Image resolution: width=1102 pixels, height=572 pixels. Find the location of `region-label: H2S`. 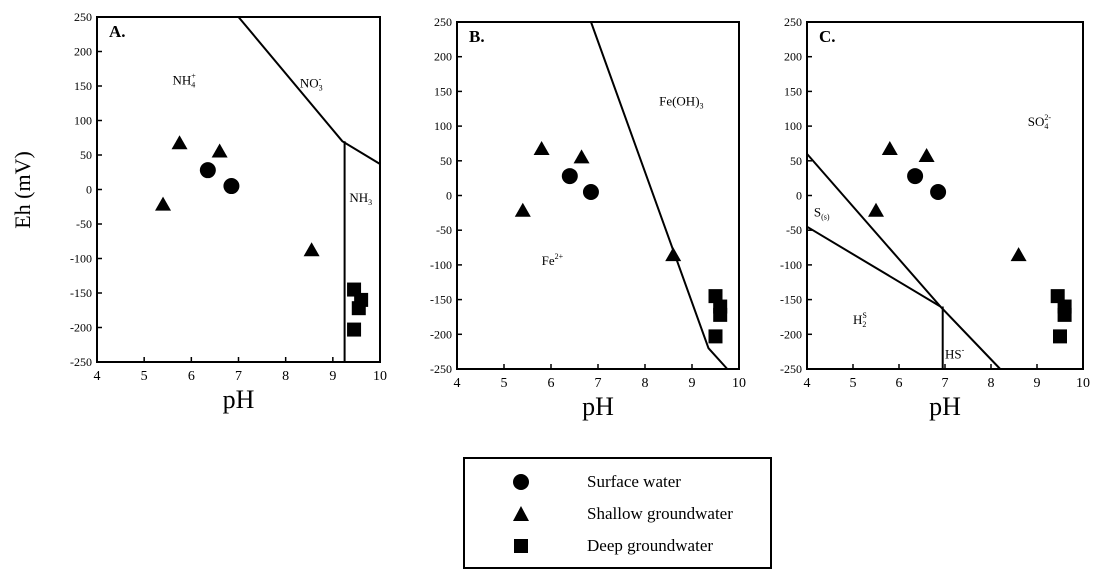

region-label: H2S is located at coordinates (860, 320).